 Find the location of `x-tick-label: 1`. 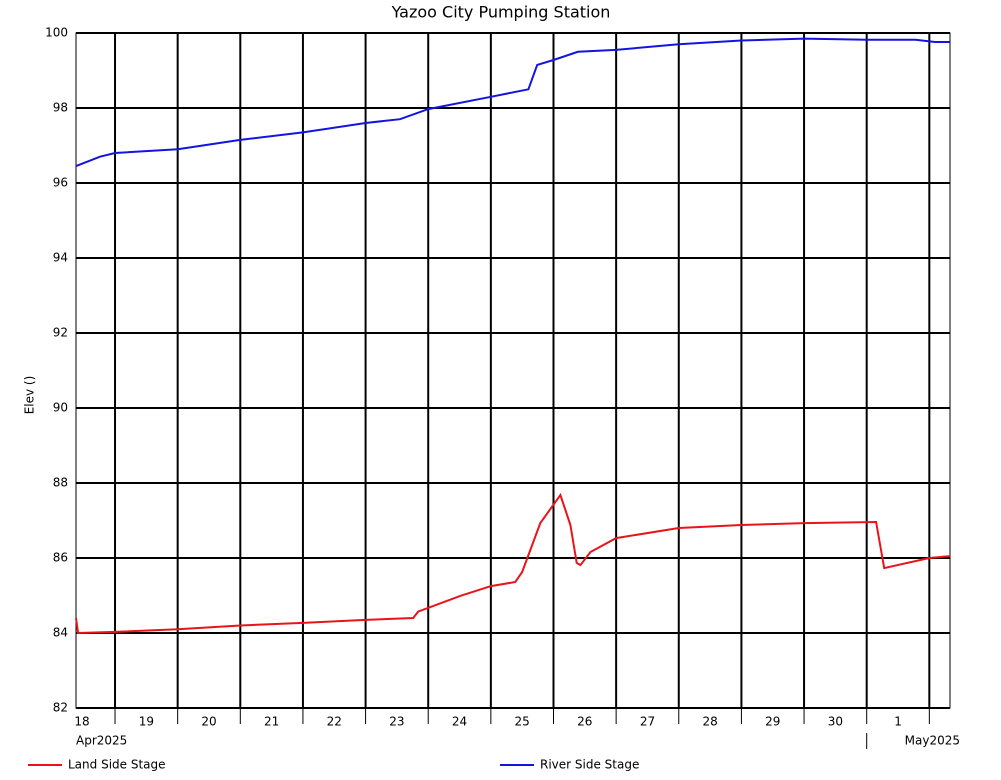

x-tick-label: 1 is located at coordinates (898, 722).